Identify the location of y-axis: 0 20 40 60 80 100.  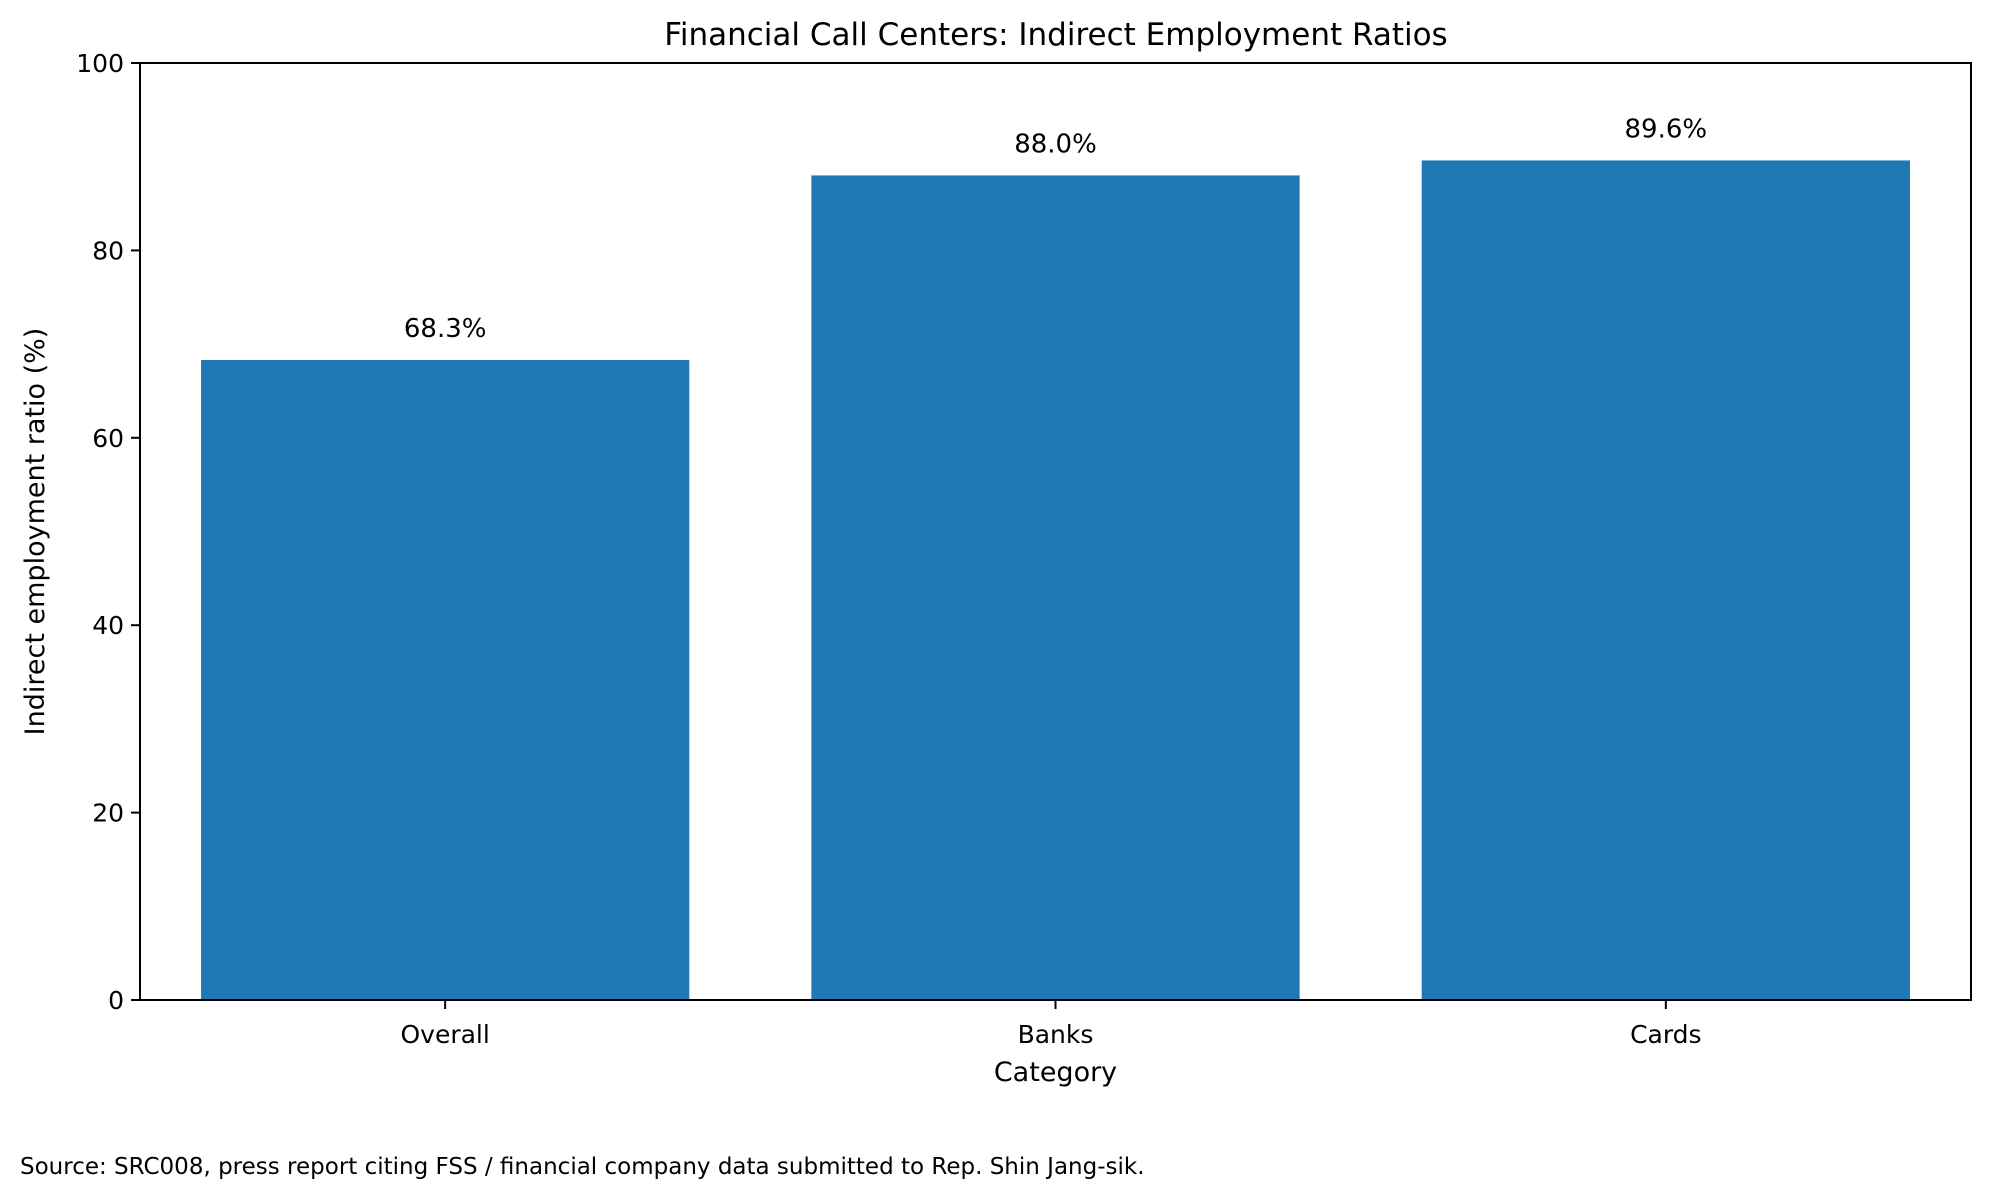
(108, 532).